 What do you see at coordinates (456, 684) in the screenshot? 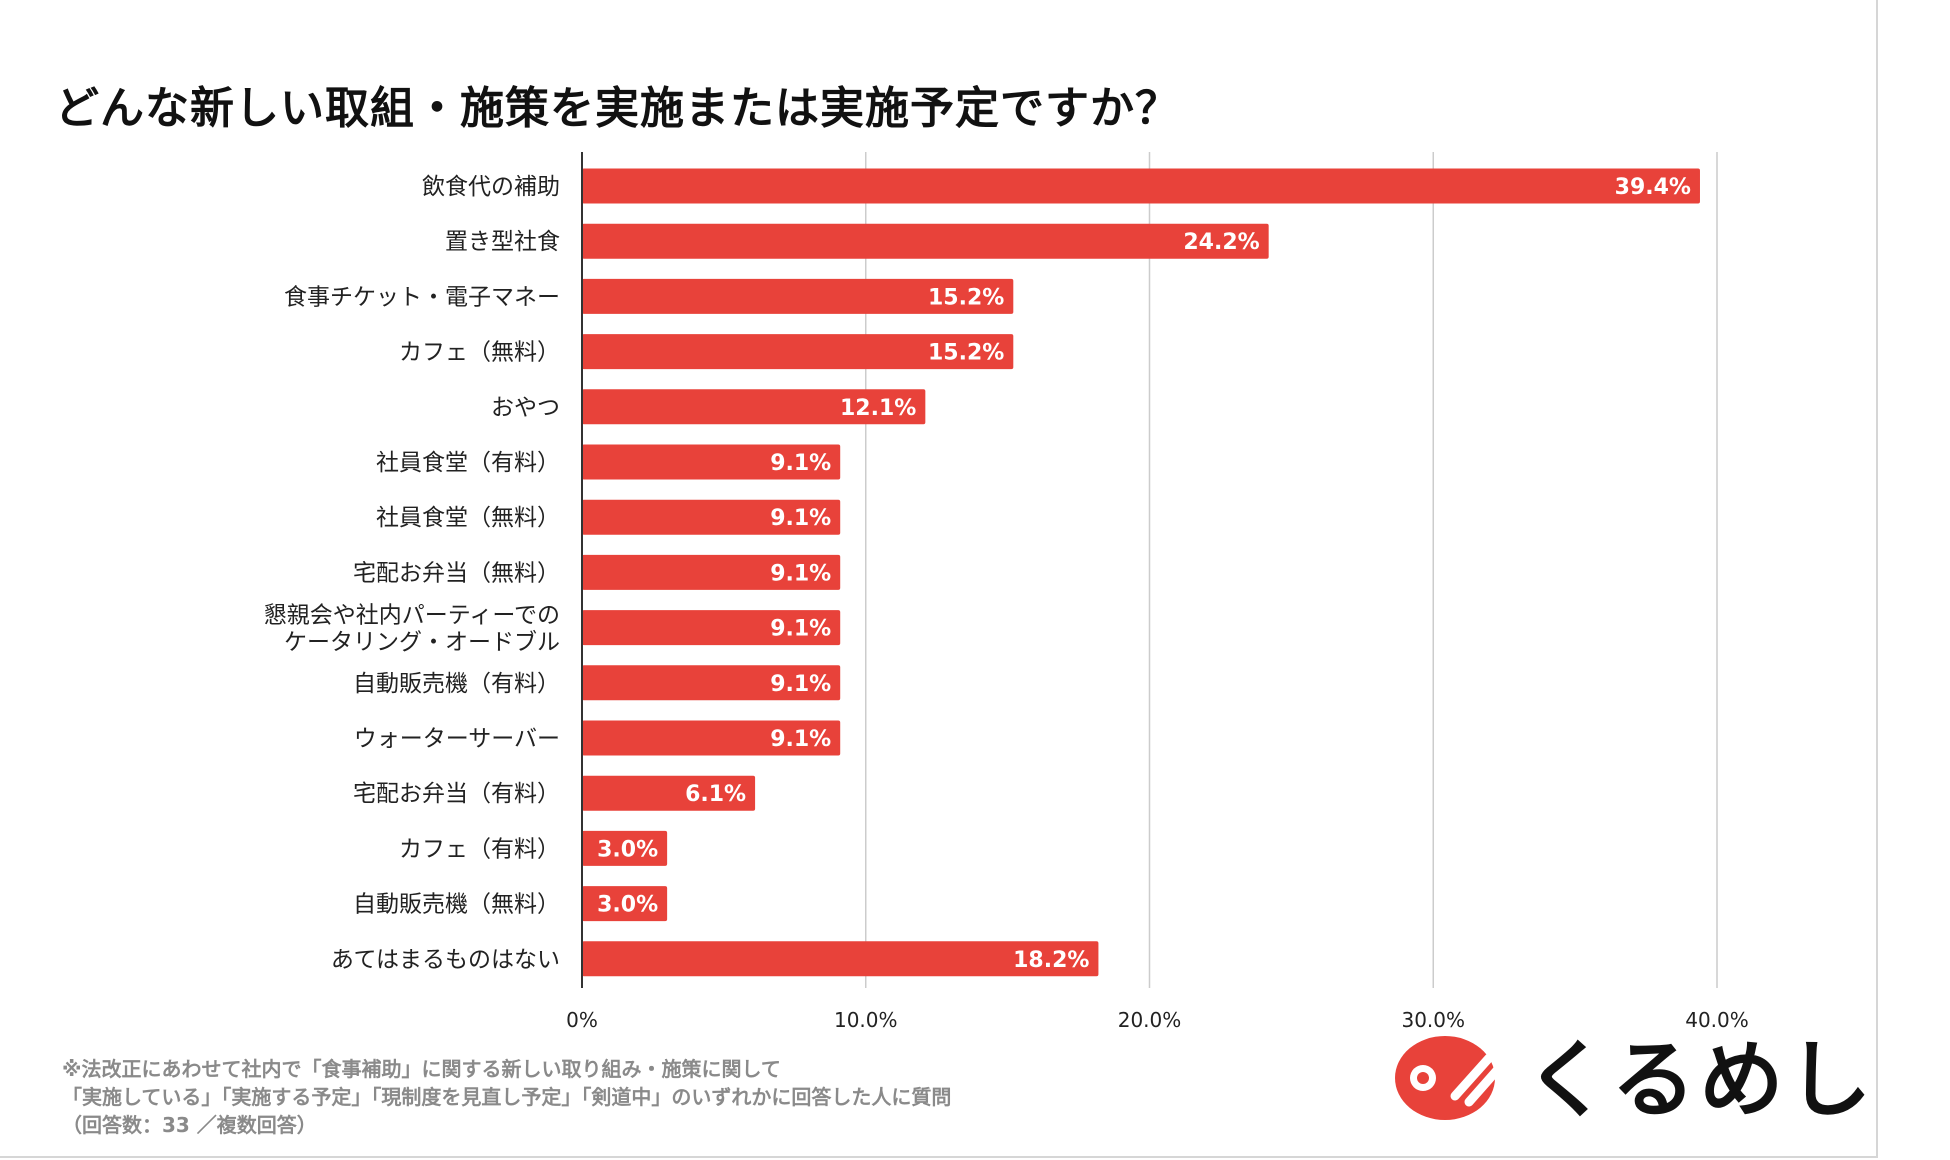
I see `category-label: 自動販売機（有料）` at bounding box center [456, 684].